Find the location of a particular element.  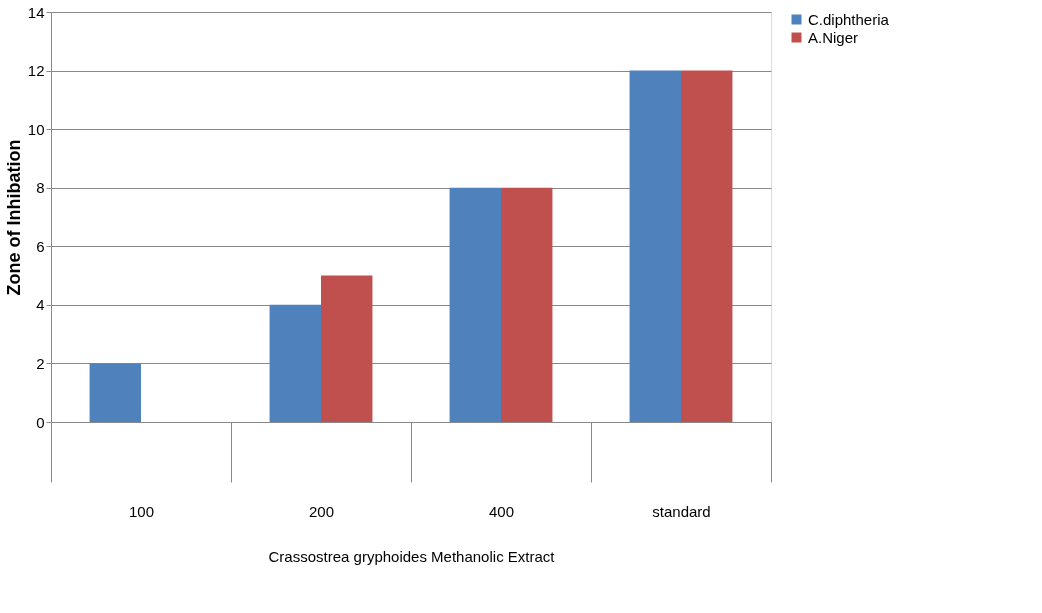

y-tick-label: 10 is located at coordinates (36, 129).